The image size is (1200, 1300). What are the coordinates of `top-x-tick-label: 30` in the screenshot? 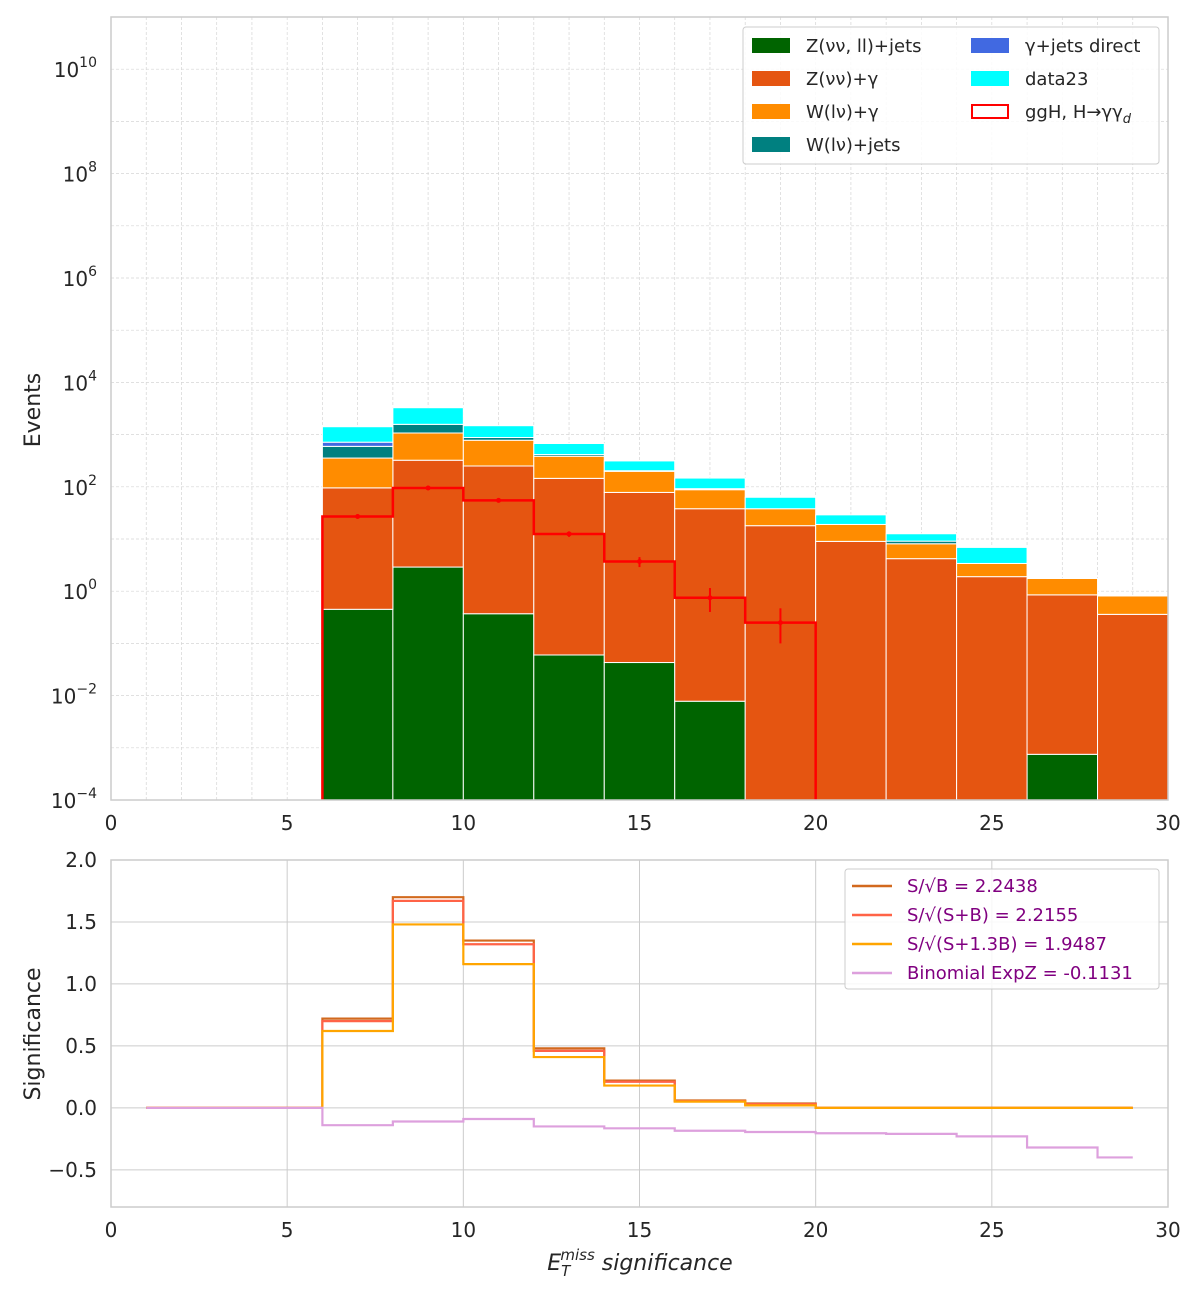 It's located at (1167, 823).